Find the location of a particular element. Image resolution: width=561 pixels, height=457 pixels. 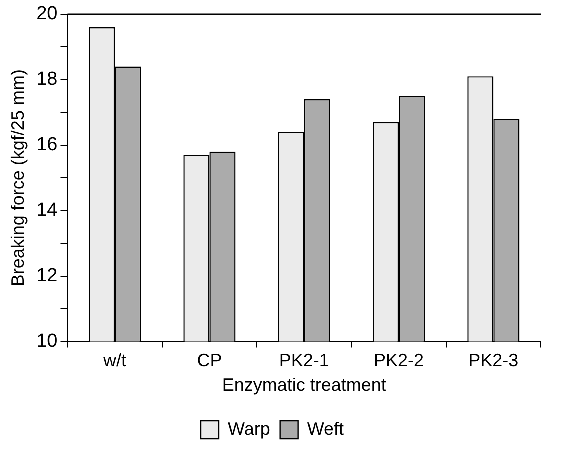

y-tick-label: 20 is located at coordinates (47, 14).